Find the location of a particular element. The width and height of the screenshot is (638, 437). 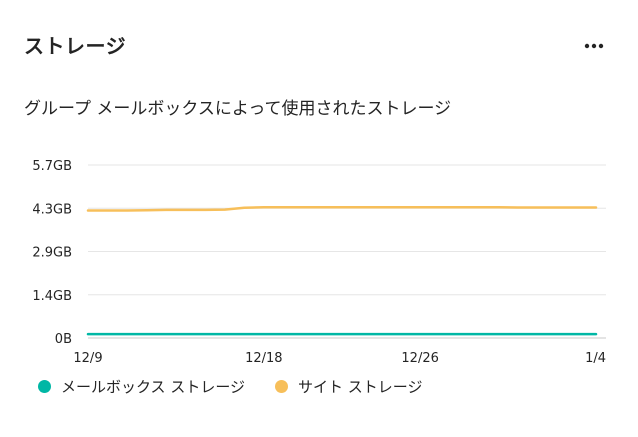

more-options-button is located at coordinates (594, 46).